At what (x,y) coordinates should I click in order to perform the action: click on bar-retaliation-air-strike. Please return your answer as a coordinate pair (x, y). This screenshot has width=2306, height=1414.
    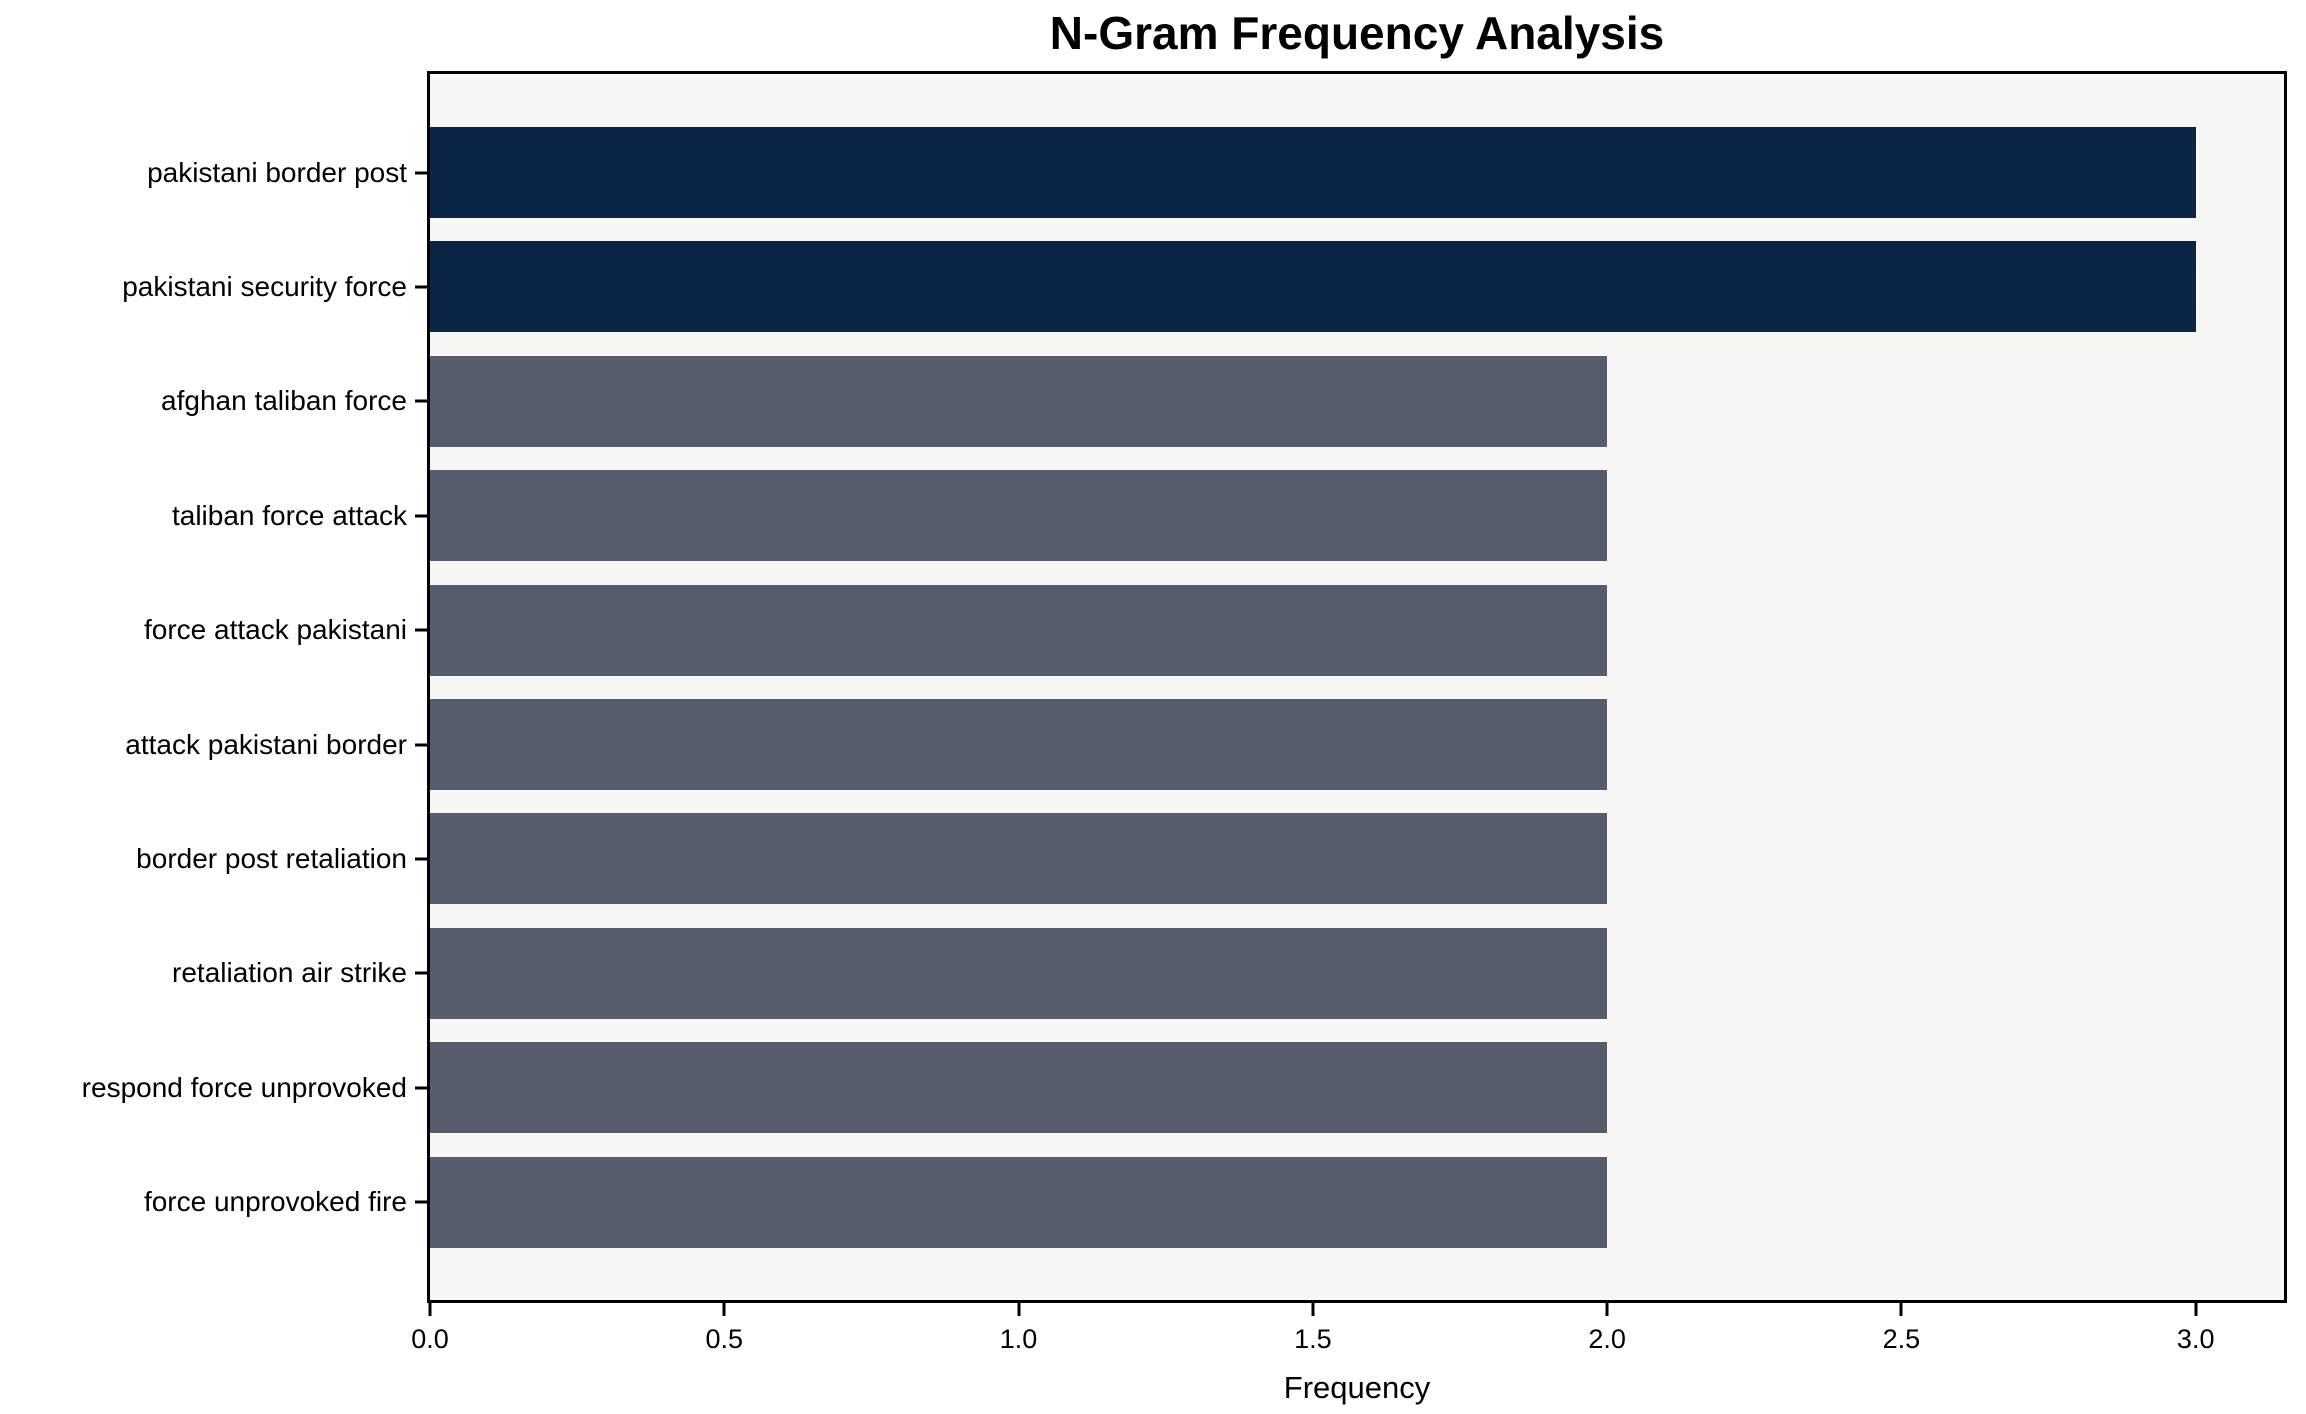
    Looking at the image, I should click on (1019, 973).